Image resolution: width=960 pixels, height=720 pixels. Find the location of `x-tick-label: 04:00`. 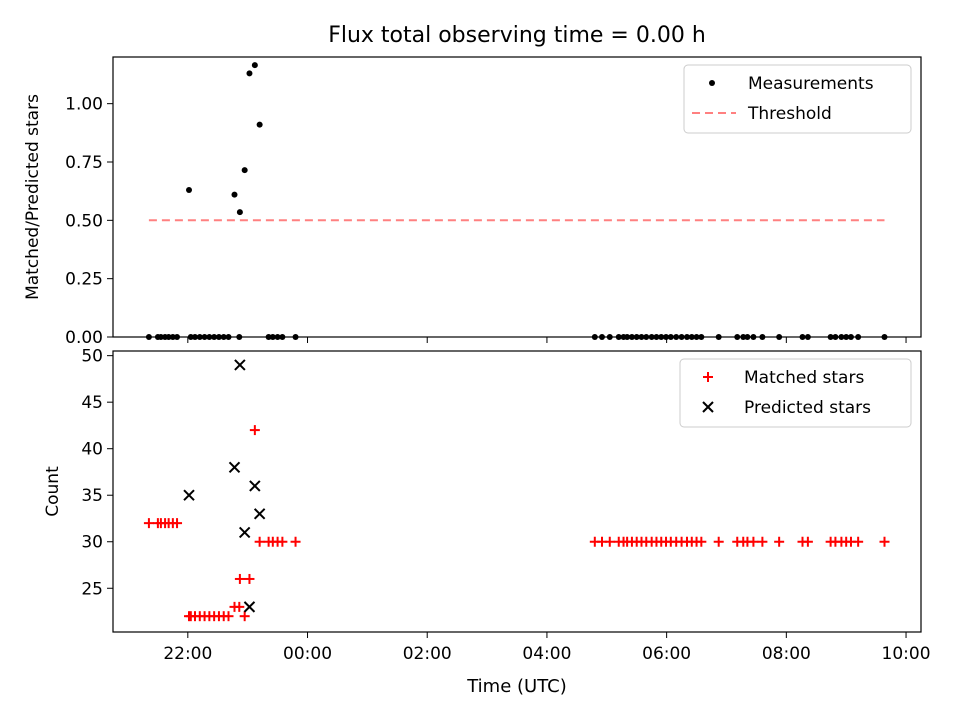

x-tick-label: 04:00 is located at coordinates (546, 654).